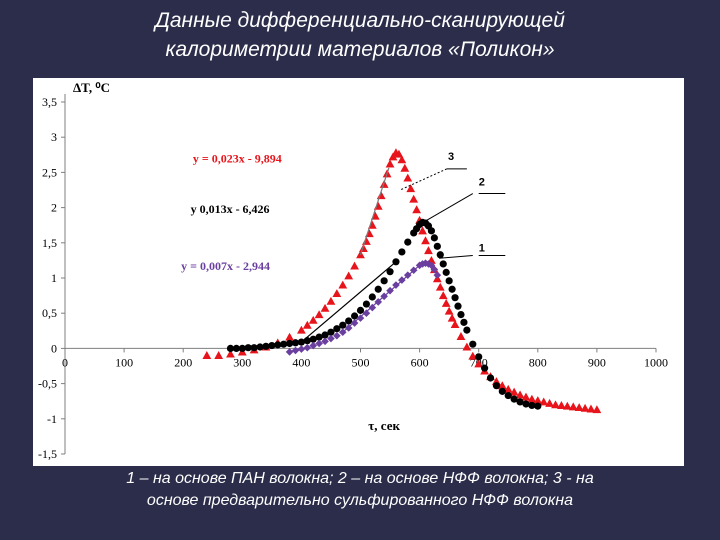 The height and width of the screenshot is (540, 720). I want to click on y-tick-label: 3, so click(54, 137).